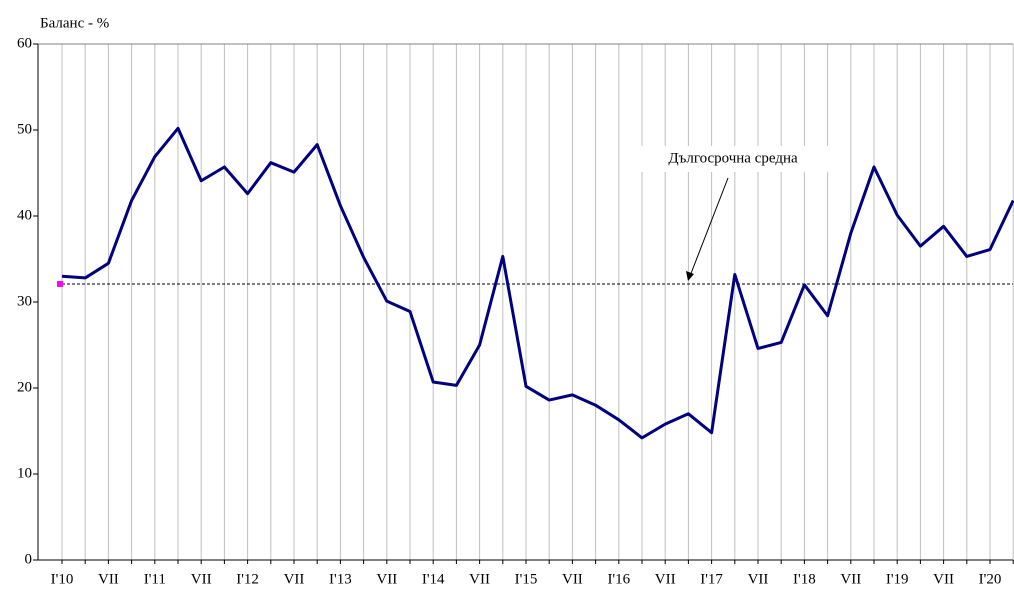 The height and width of the screenshot is (591, 1014). Describe the element at coordinates (618, 579) in the screenshot. I see `x-tick-label: I'16` at that location.